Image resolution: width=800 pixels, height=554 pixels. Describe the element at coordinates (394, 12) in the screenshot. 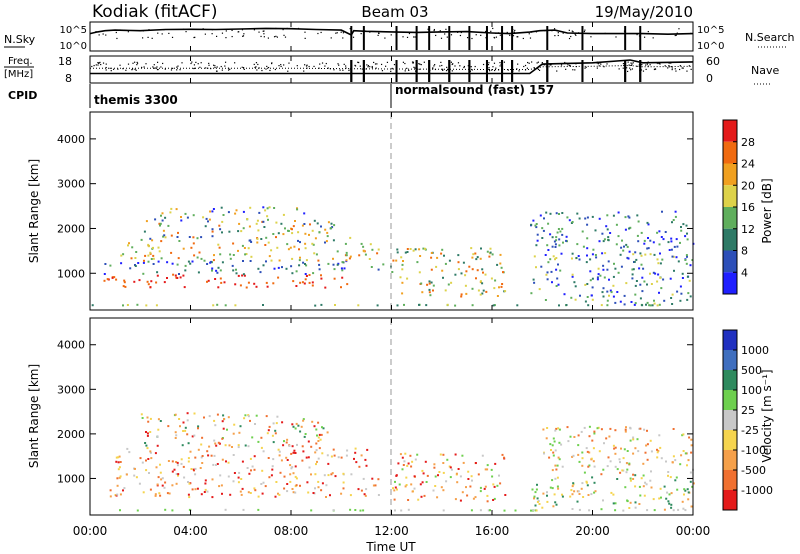

I see `beam-title: Beam 03` at that location.